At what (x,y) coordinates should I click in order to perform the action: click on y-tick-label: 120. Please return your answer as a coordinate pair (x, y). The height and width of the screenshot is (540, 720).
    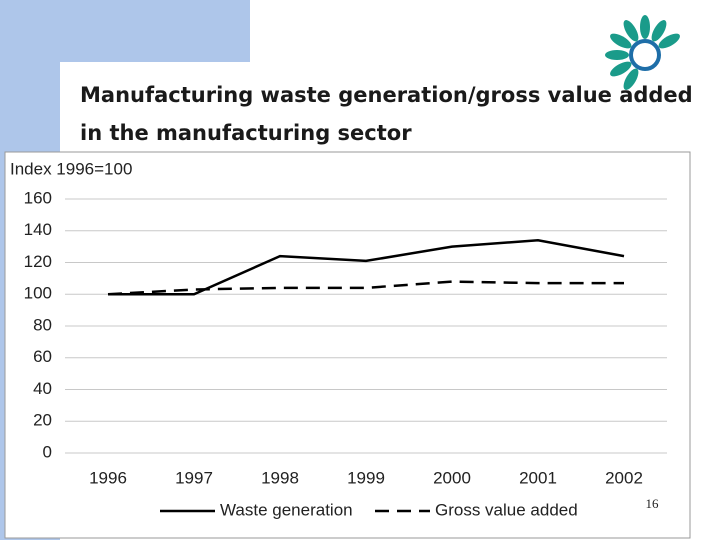
    Looking at the image, I should click on (38, 261).